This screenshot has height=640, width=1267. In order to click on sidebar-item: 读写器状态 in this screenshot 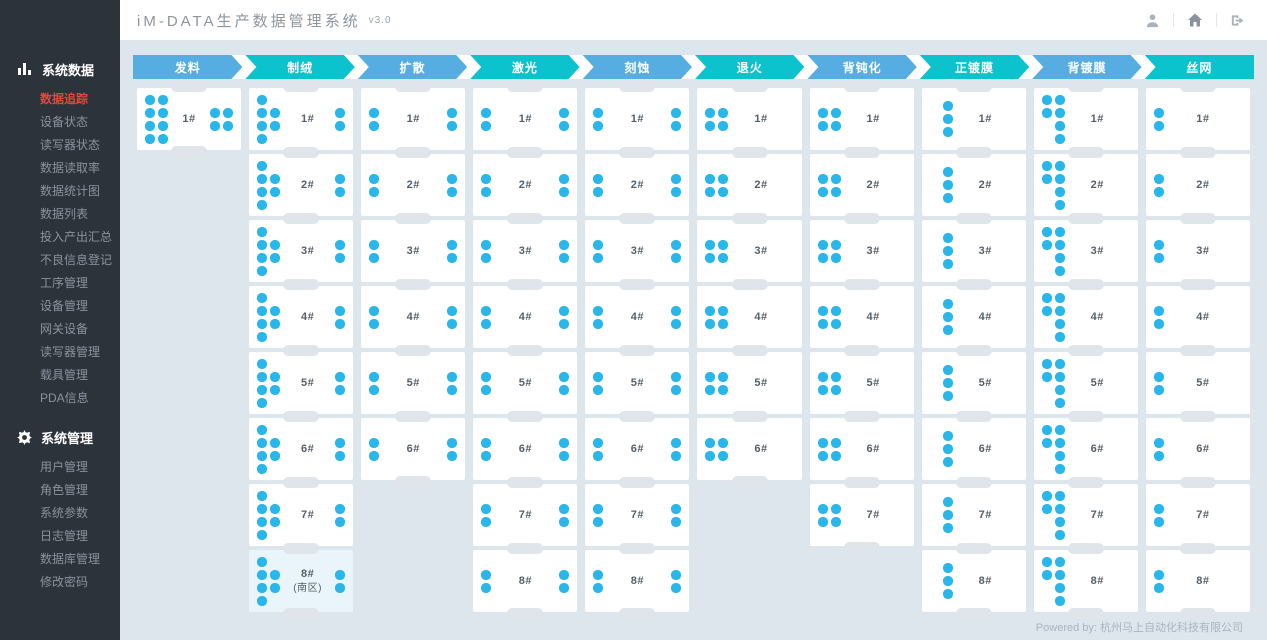, I will do `click(70, 145)`.